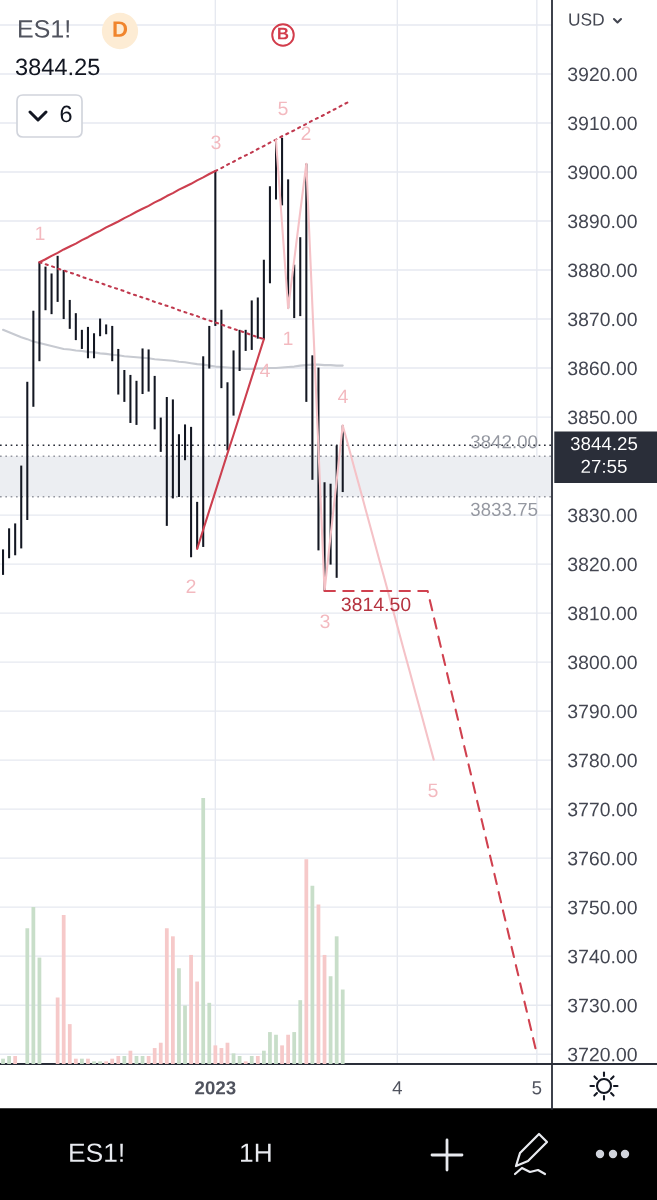 The height and width of the screenshot is (1200, 657). What do you see at coordinates (602, 858) in the screenshot?
I see `y-tick-label: 3760.00` at bounding box center [602, 858].